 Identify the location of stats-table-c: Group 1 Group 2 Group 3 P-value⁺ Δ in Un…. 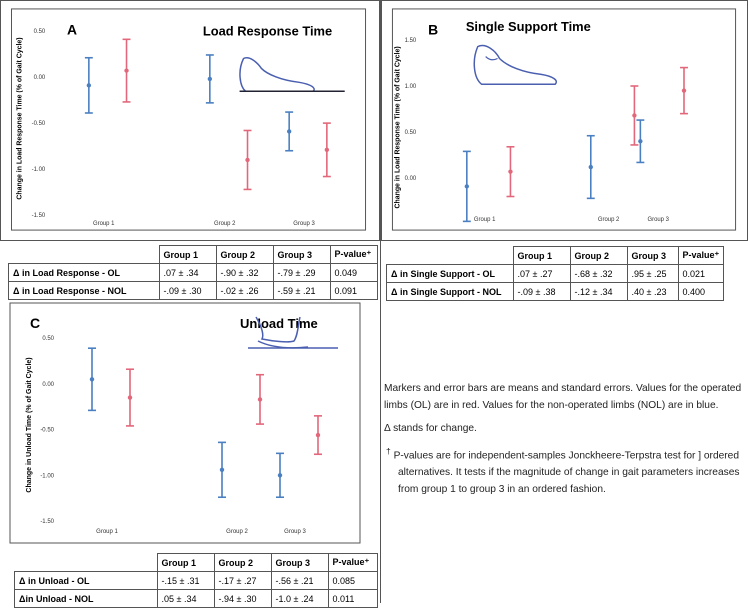
(196, 580).